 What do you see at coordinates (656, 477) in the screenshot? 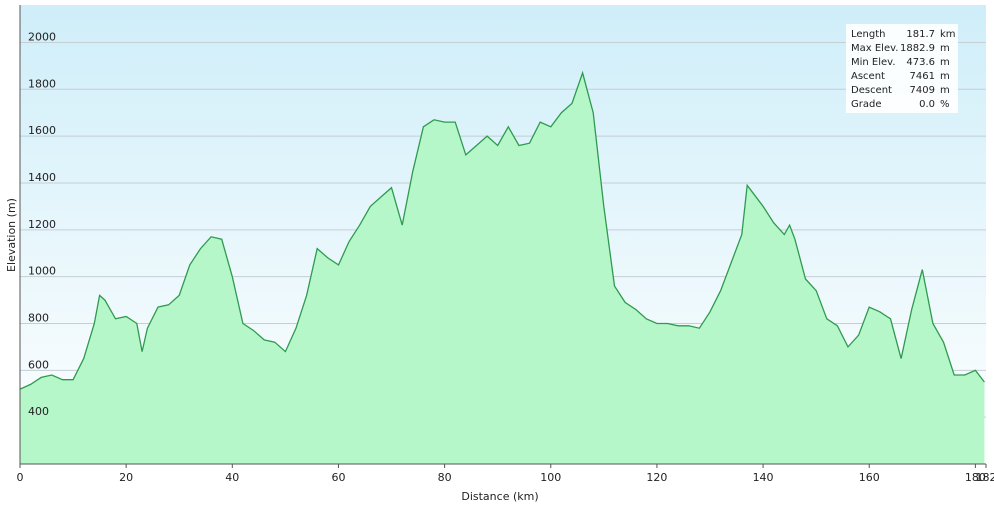
I see `x-tick-label: 120` at bounding box center [656, 477].